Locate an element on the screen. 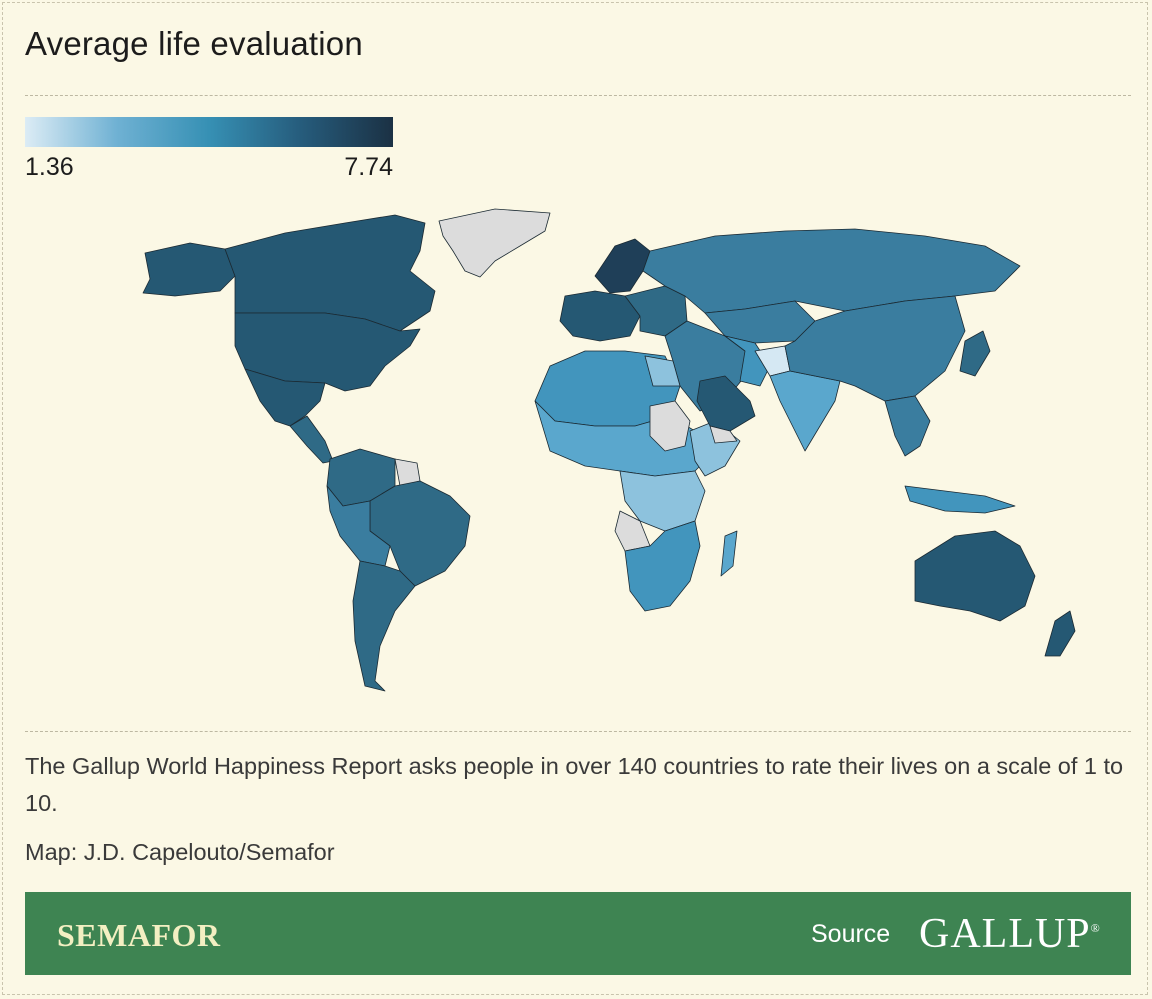 This screenshot has height=999, width=1152. region-southeast-asia is located at coordinates (907, 426).